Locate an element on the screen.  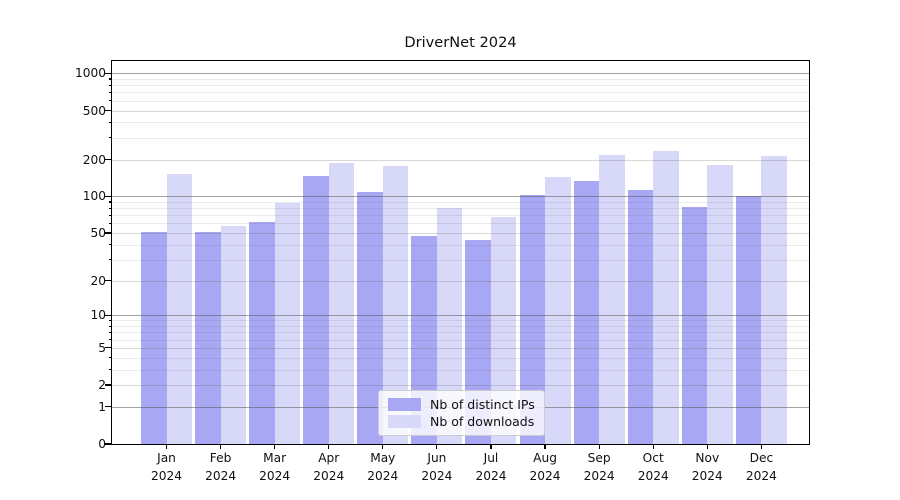
legend-item-distinct-ips: Nb of distinct IPs is located at coordinates (461, 404).